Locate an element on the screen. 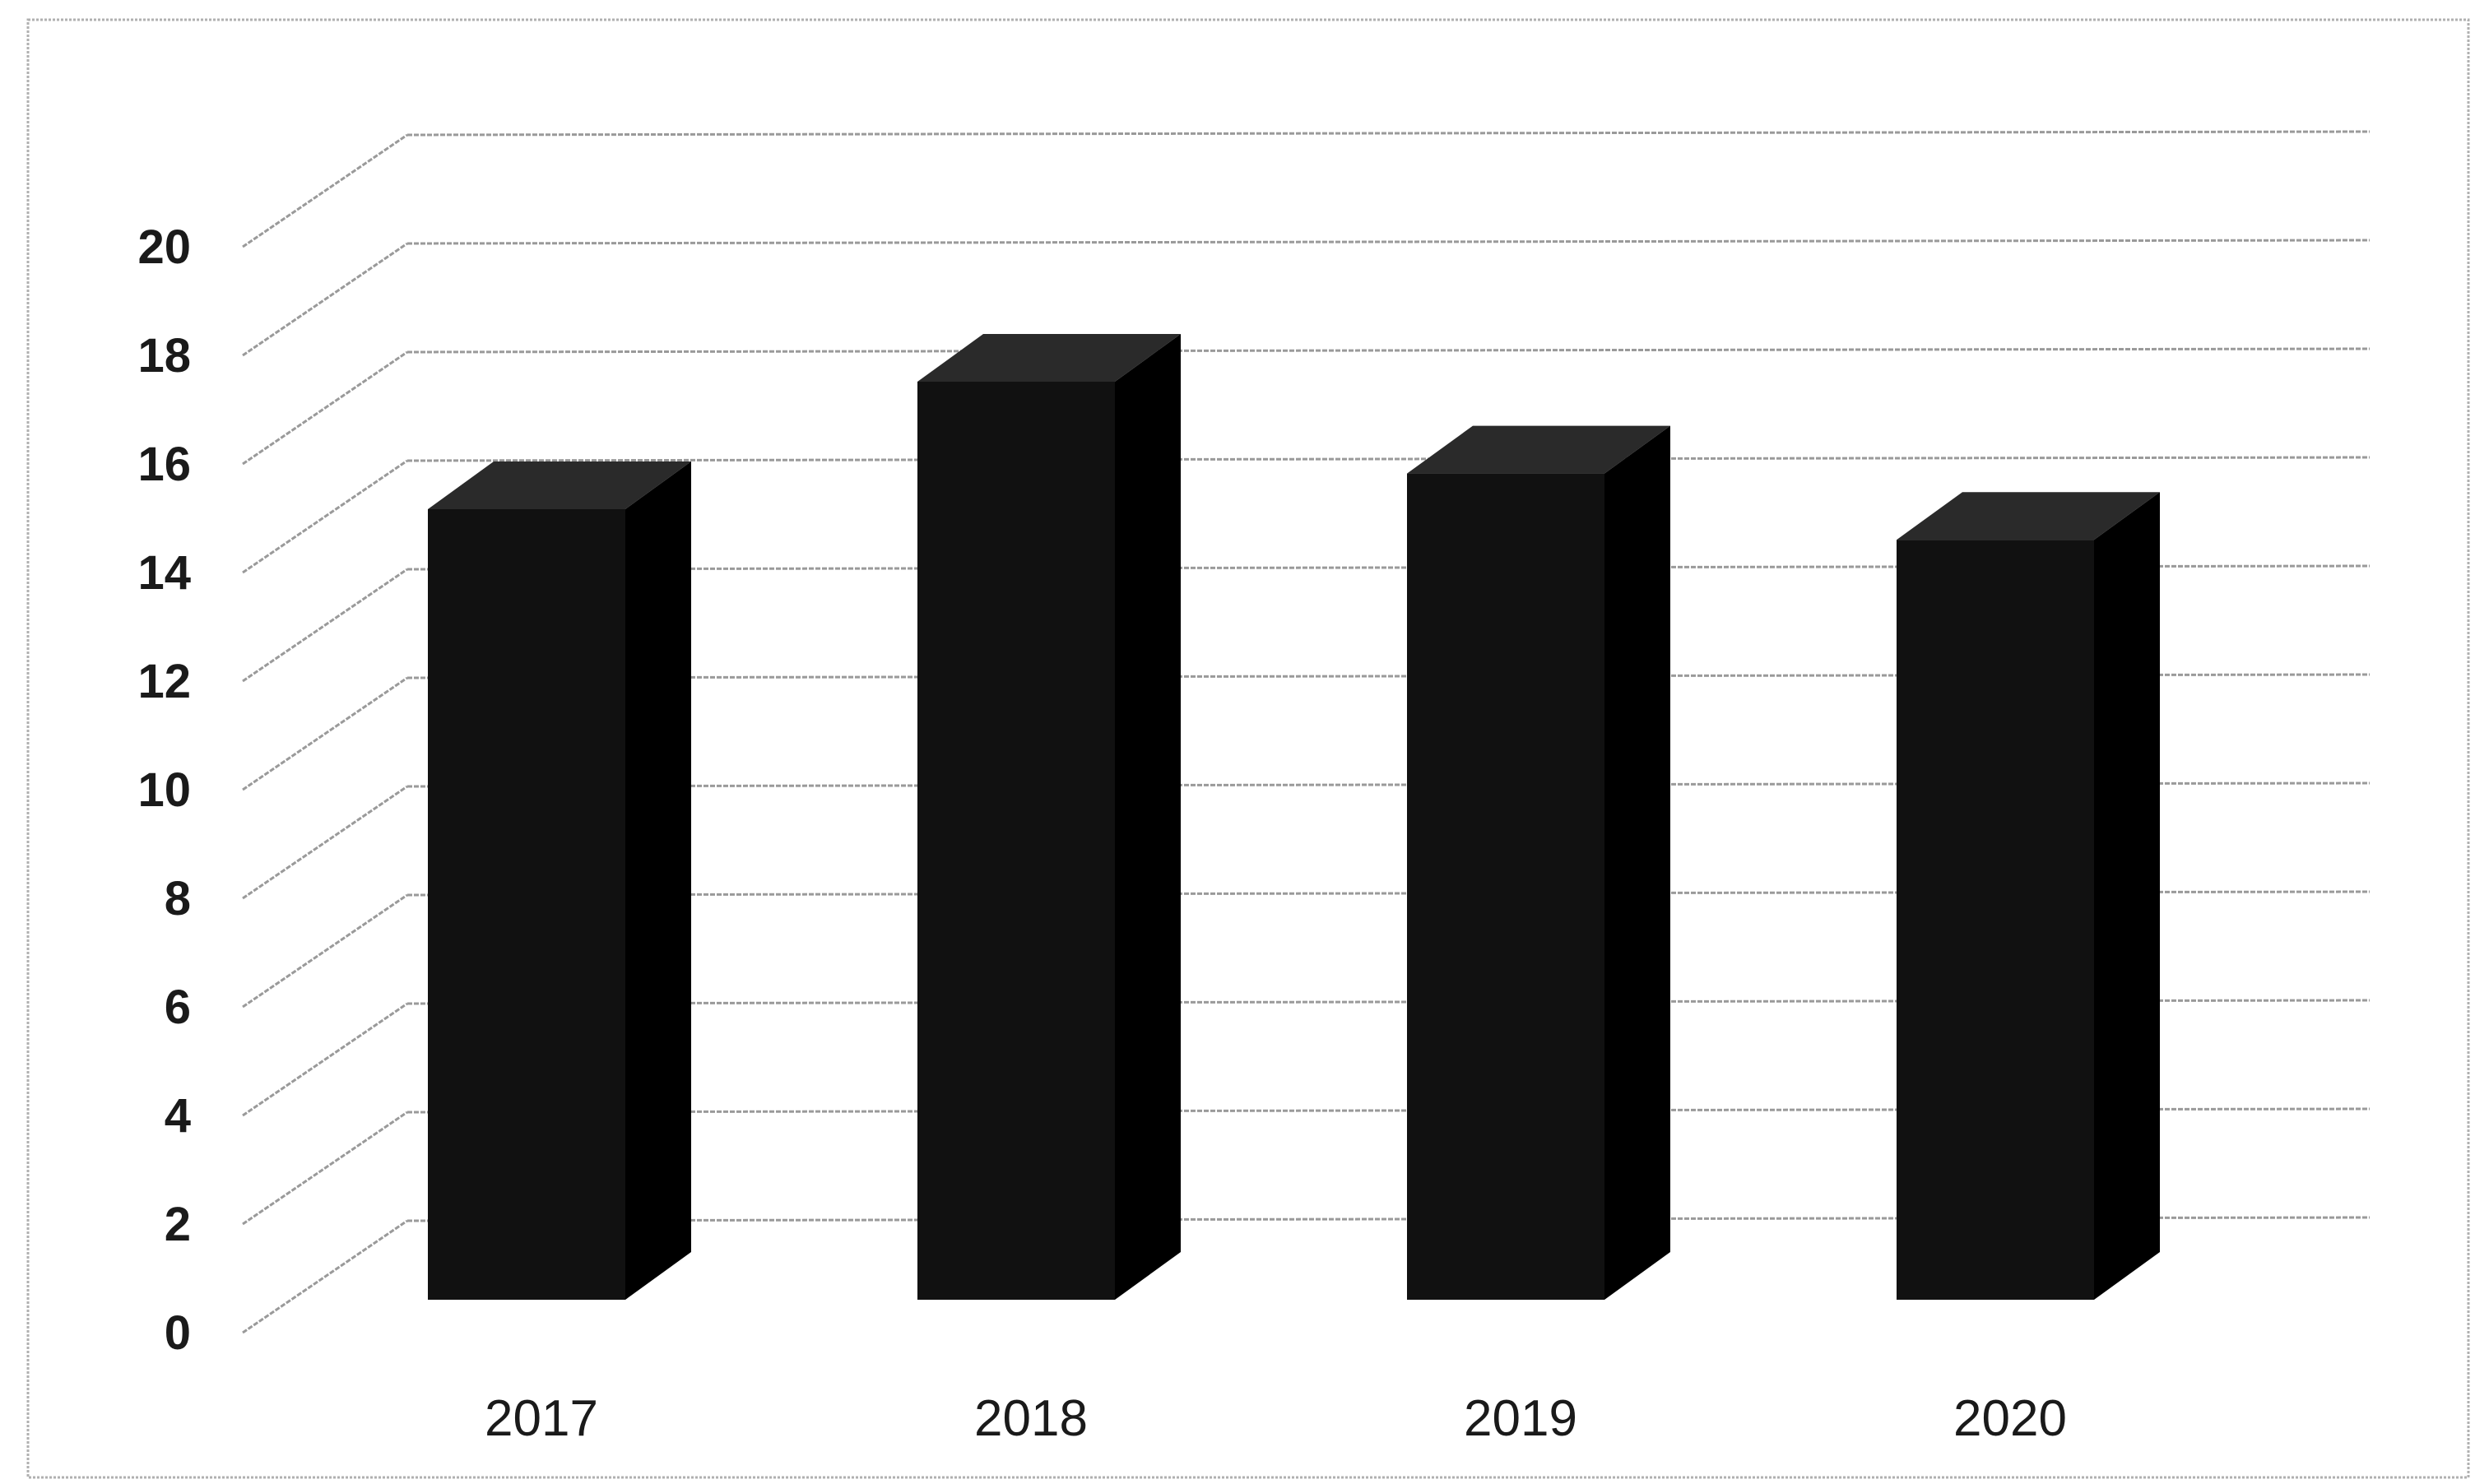  y-tick-label: 12 is located at coordinates (164, 681).